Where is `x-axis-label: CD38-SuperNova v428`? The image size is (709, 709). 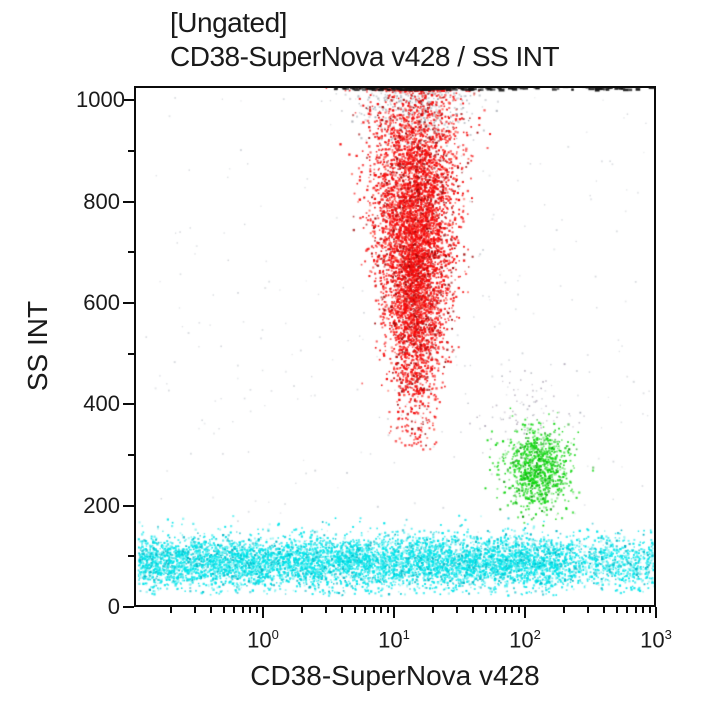
x-axis-label: CD38-SuperNova v428 is located at coordinates (395, 675).